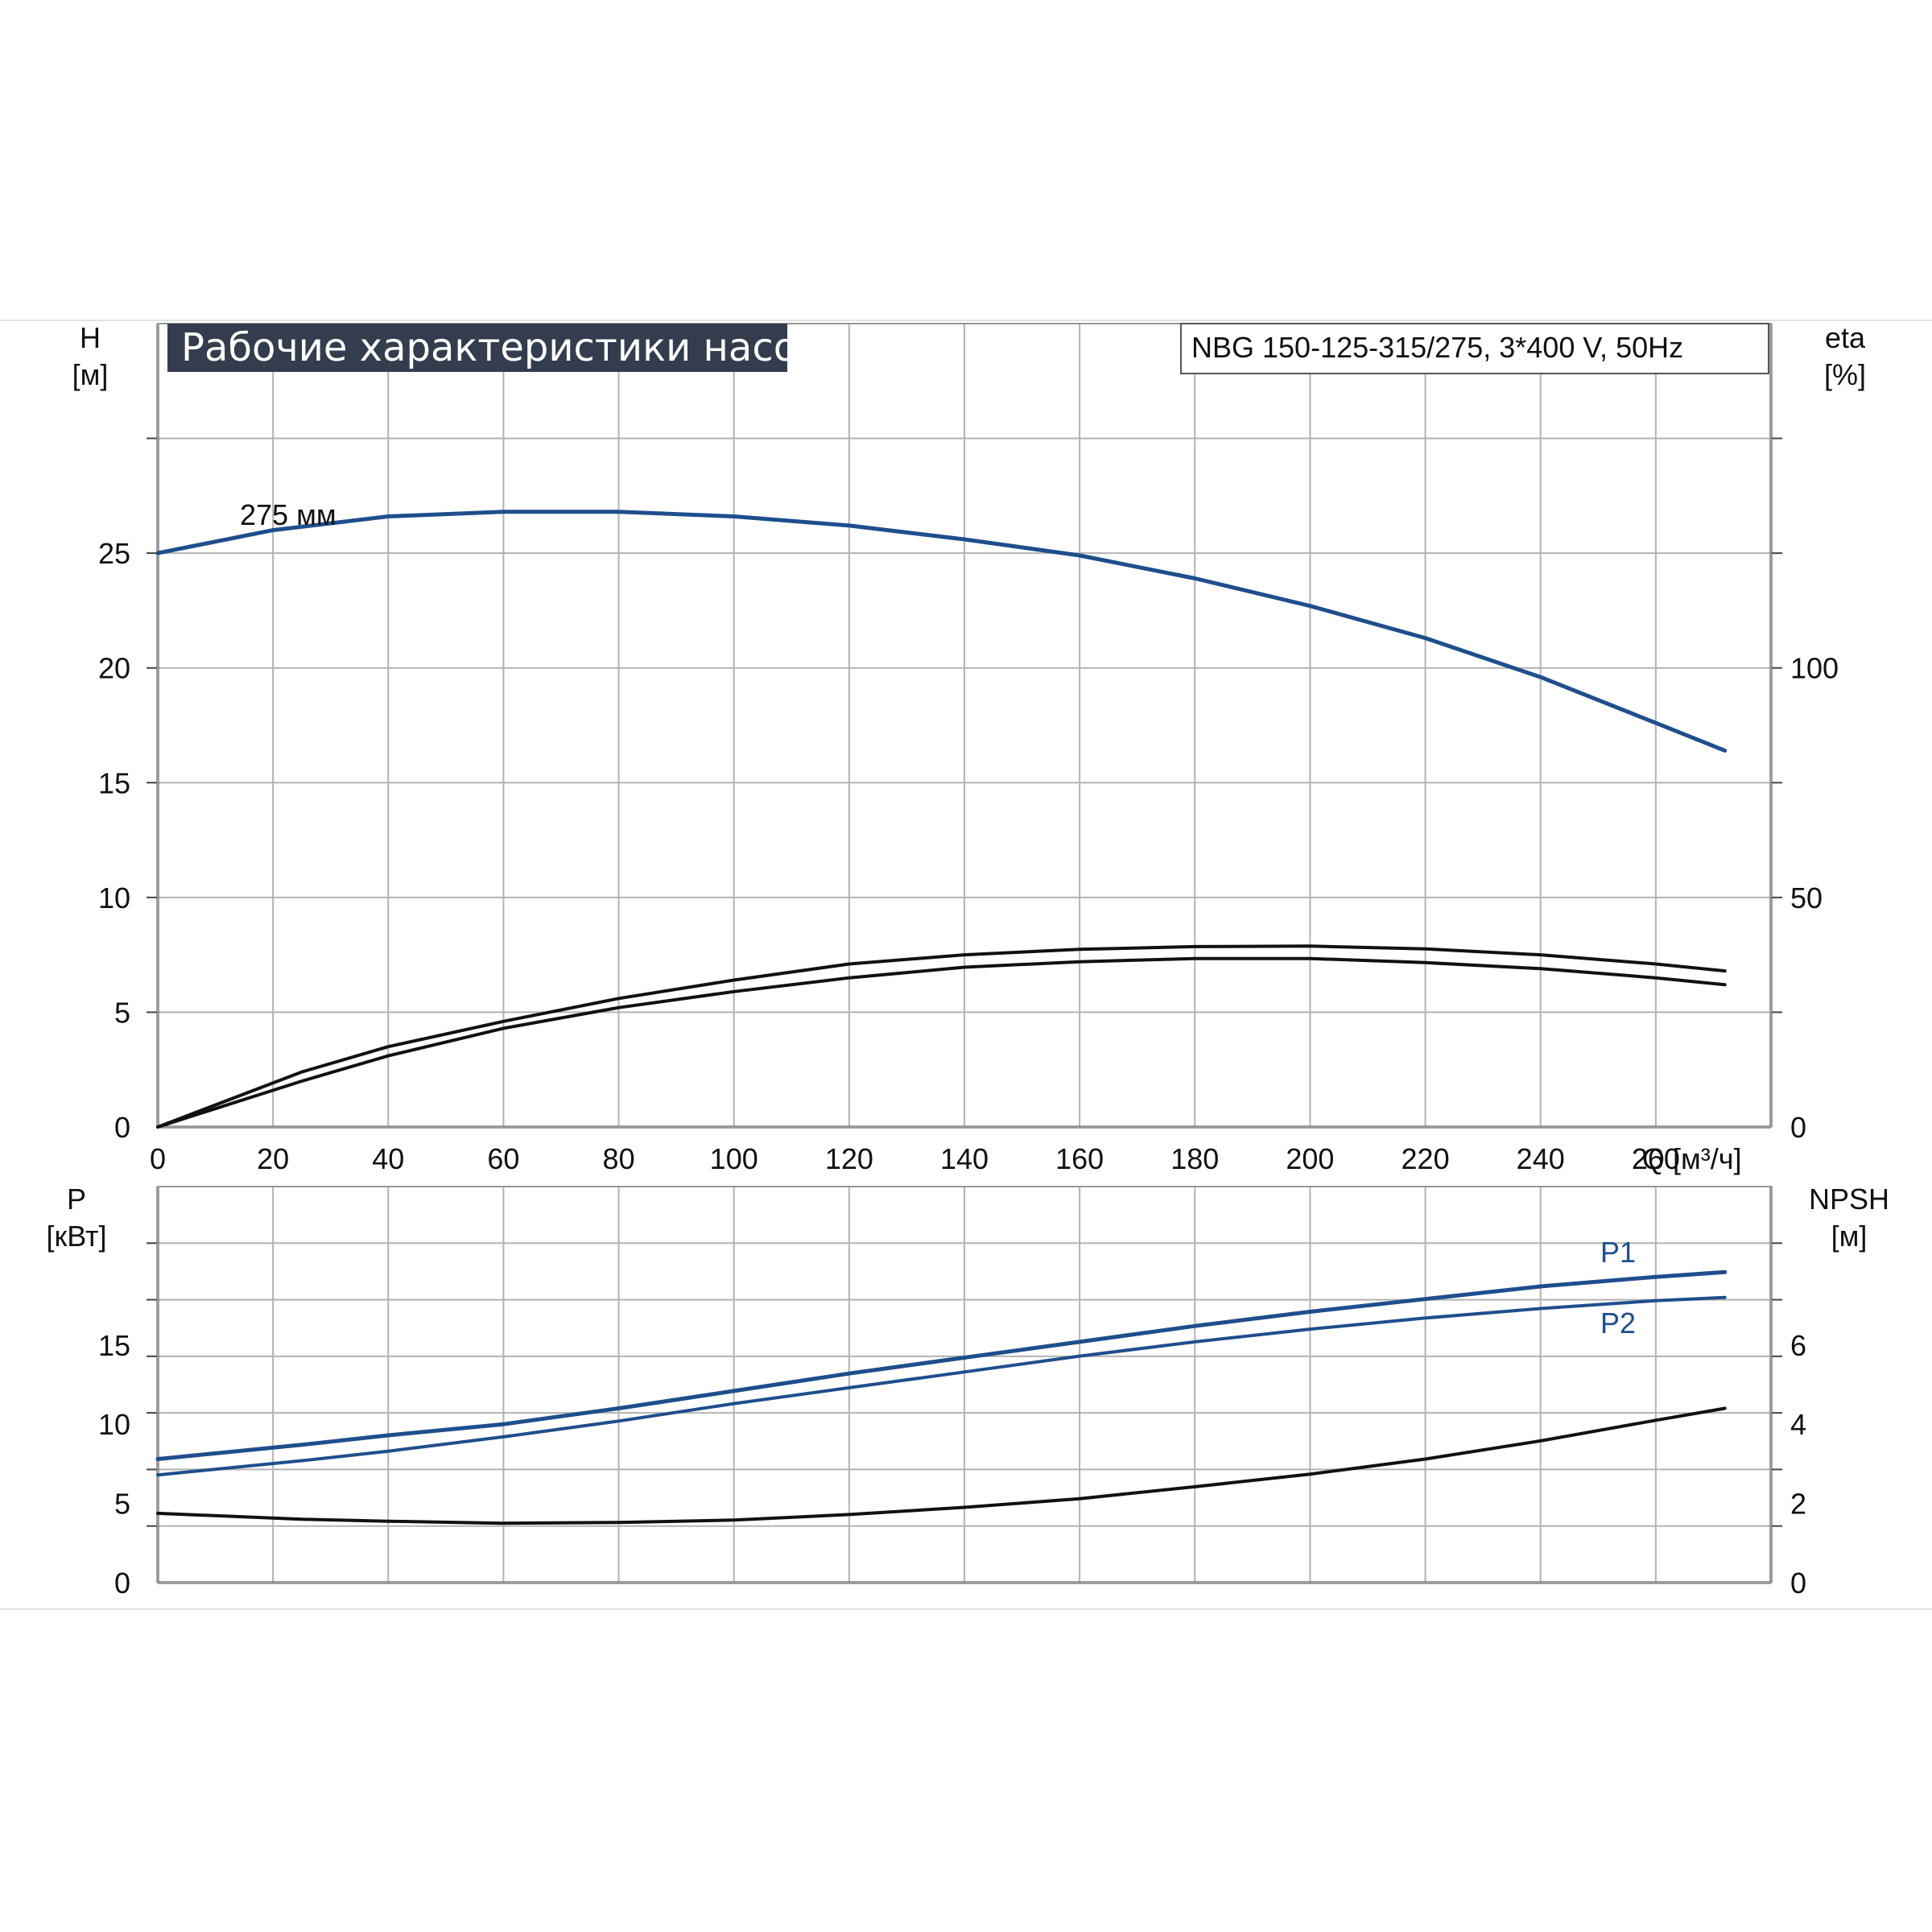 Image resolution: width=1932 pixels, height=1932 pixels. I want to click on model-label-box, so click(1474, 348).